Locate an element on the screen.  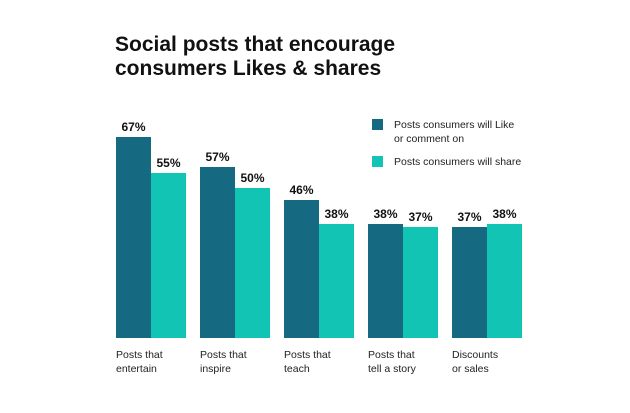
category-label-5-line-2: or sales is located at coordinates (470, 369).